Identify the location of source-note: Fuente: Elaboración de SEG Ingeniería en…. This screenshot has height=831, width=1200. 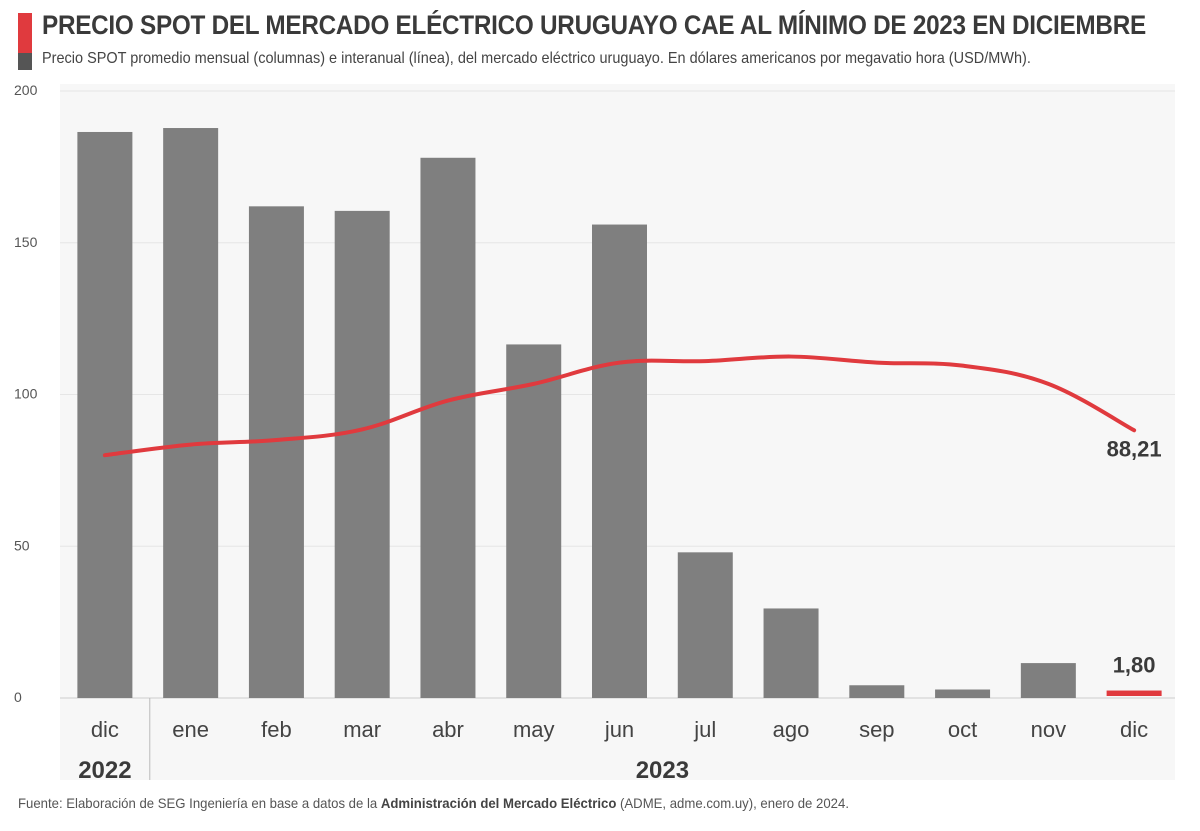
(433, 803).